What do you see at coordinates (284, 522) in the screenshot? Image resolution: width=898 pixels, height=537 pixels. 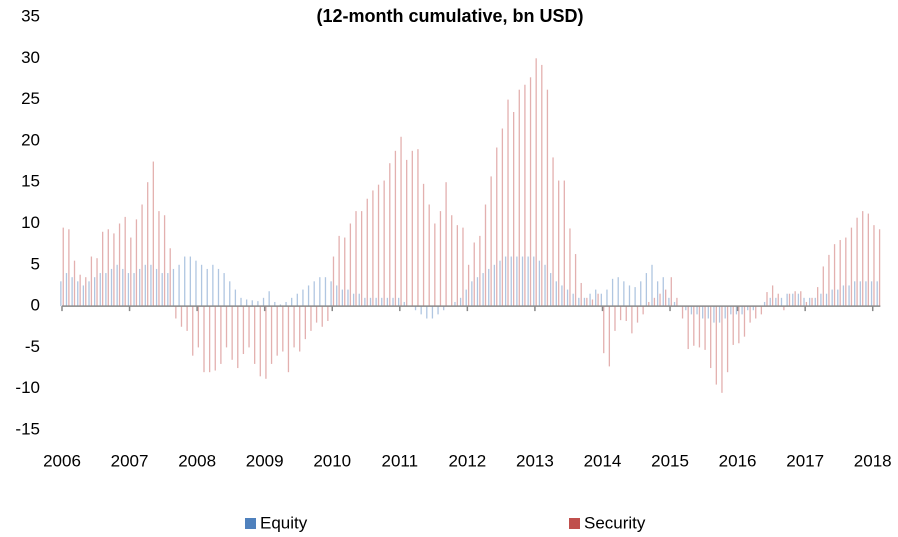 I see `legend-label: Equity` at bounding box center [284, 522].